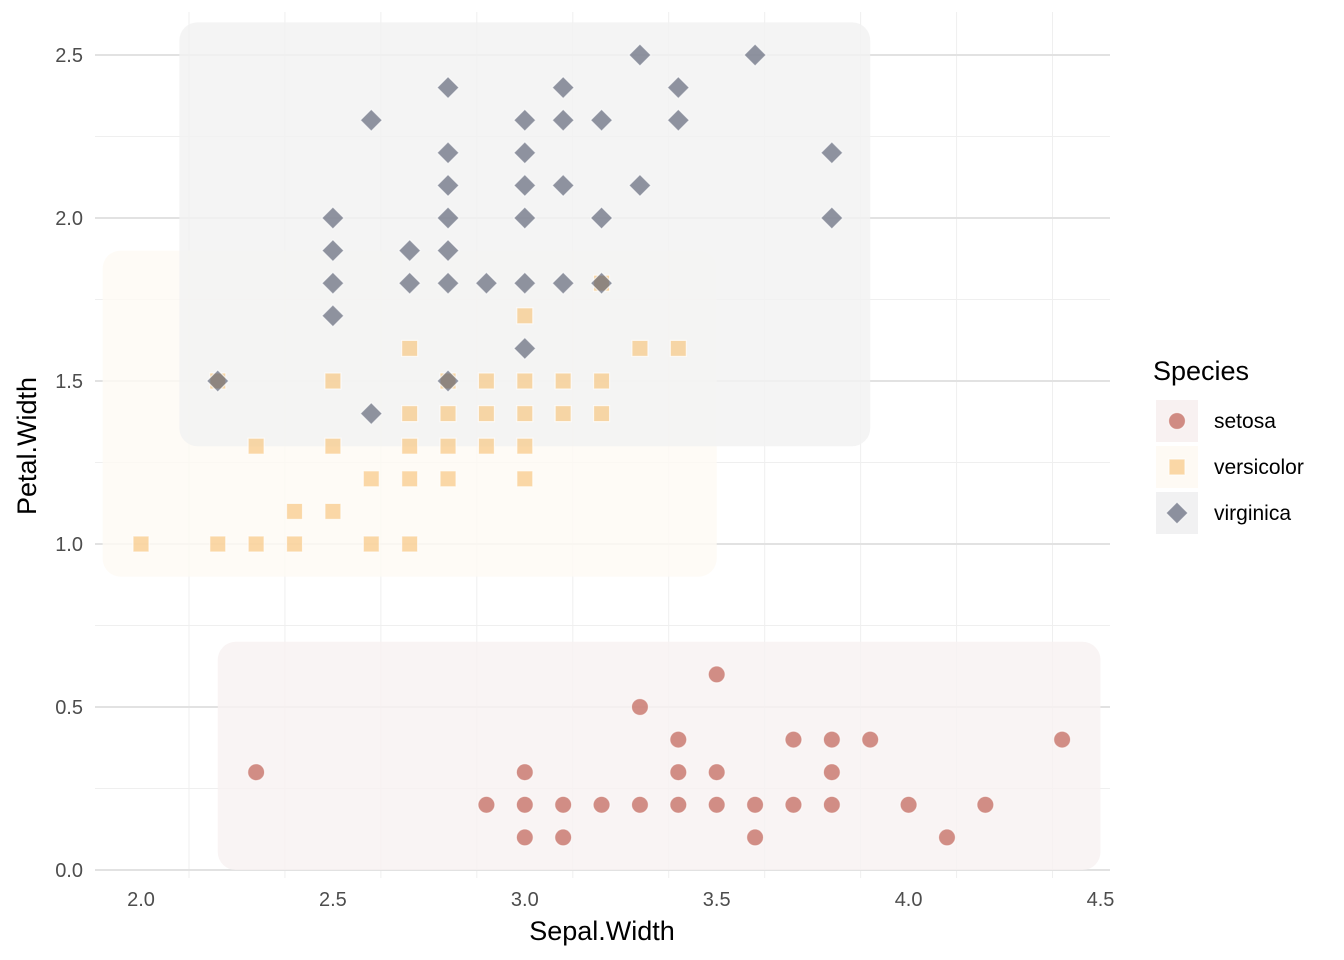 This screenshot has height=960, width=1344. I want to click on x-tick-label: 4.0, so click(909, 900).